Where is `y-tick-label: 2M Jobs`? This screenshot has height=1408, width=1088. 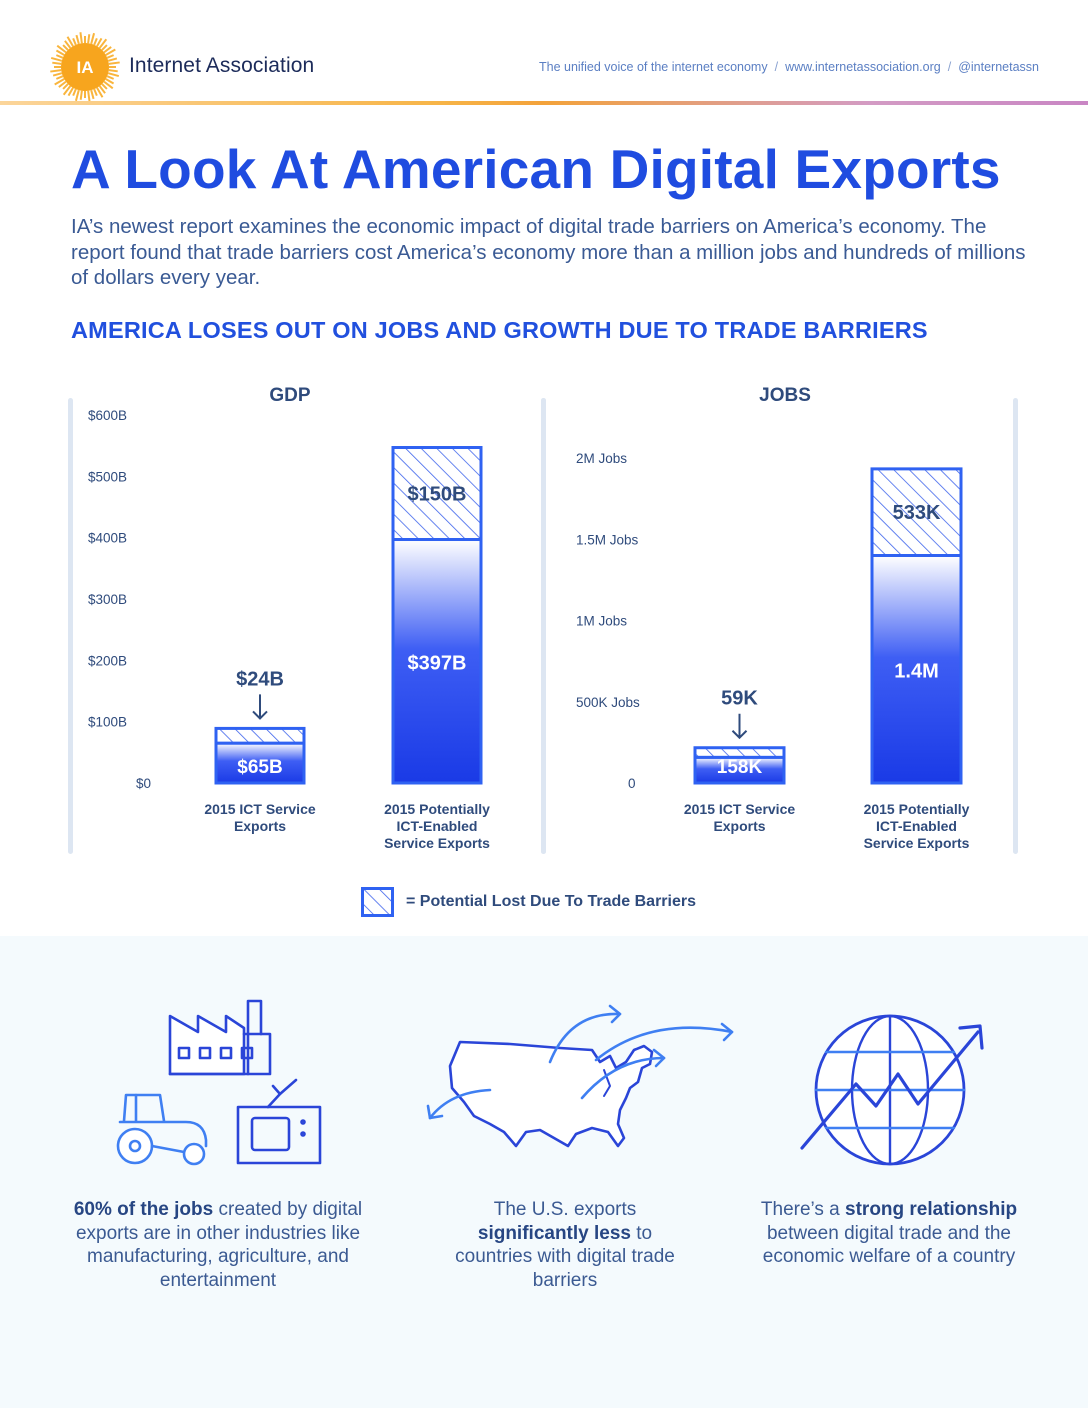 y-tick-label: 2M Jobs is located at coordinates (601, 458).